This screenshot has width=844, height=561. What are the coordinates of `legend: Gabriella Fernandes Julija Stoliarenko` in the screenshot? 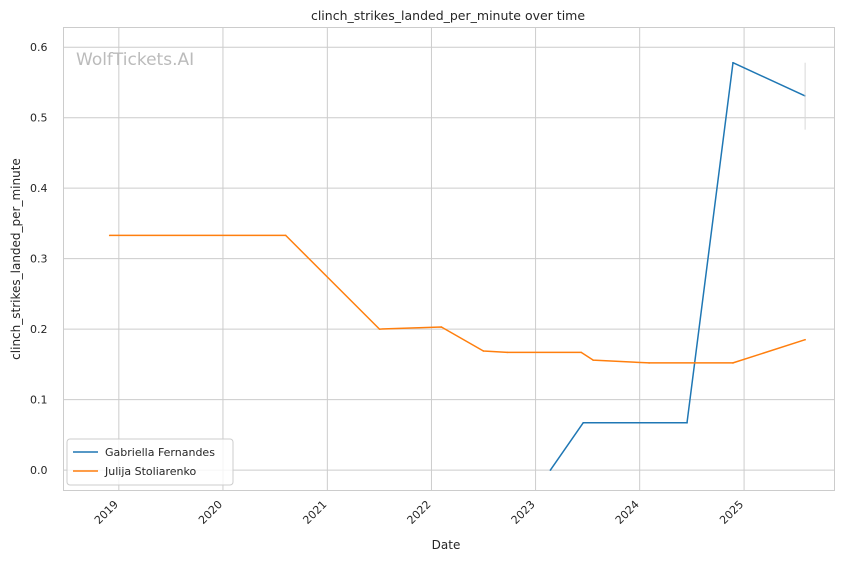 It's located at (150, 462).